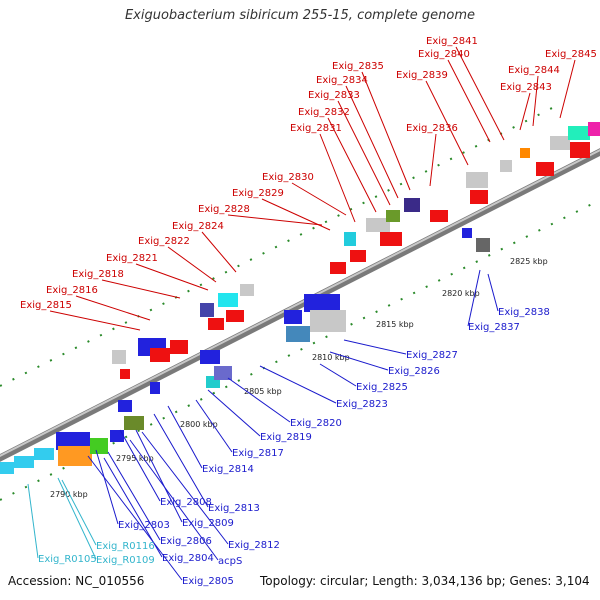 This screenshot has width=600, height=600. I want to click on gene-label-reverse: Exig_2820, so click(316, 423).